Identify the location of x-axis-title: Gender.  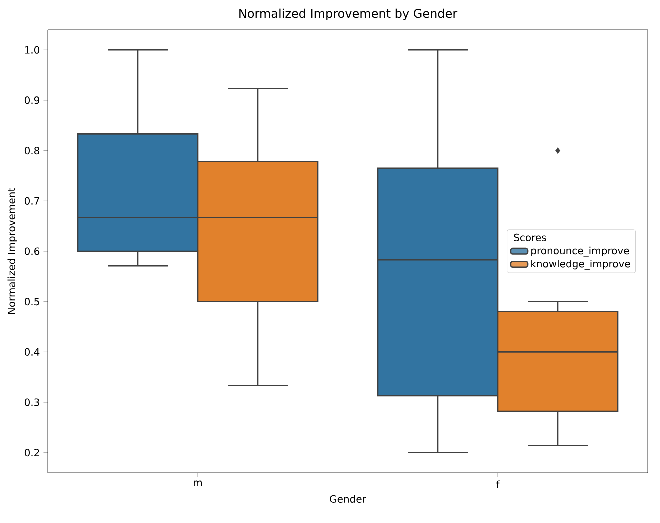
(348, 499).